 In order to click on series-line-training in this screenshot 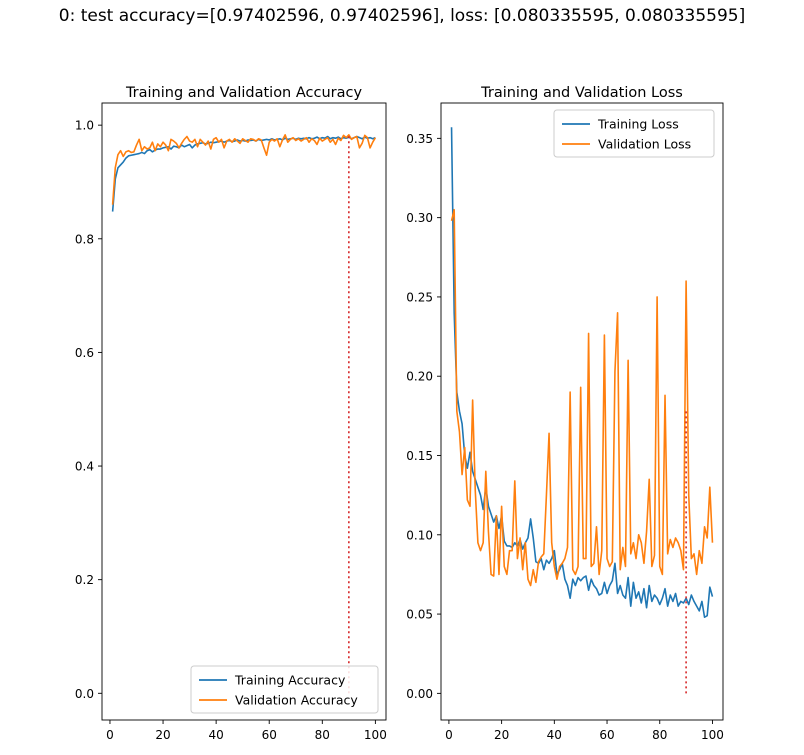, I will do `click(243, 173)`.